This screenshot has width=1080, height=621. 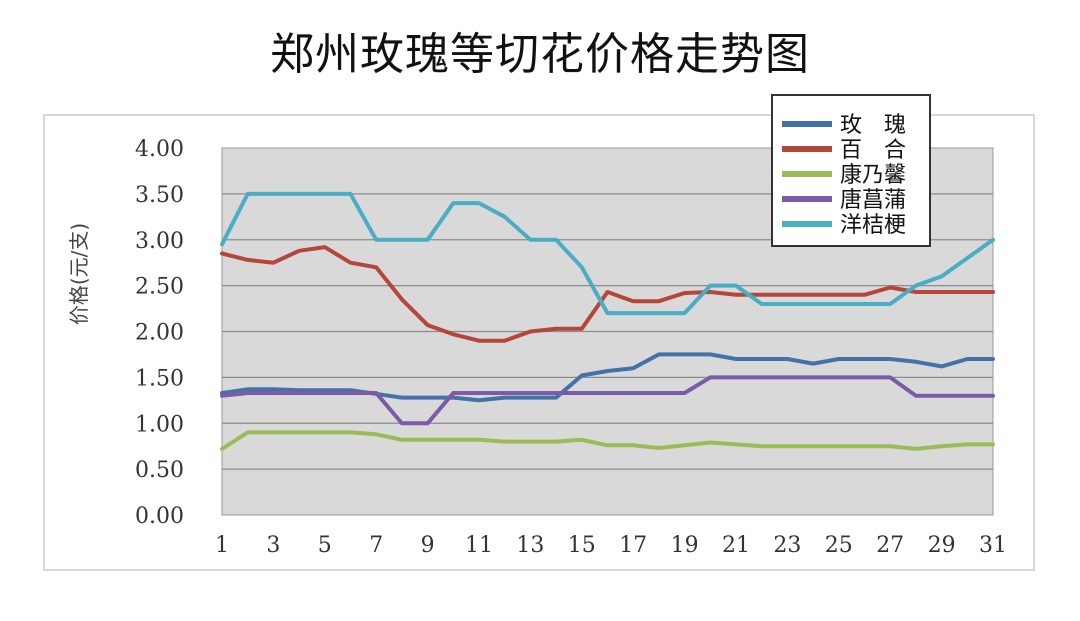 What do you see at coordinates (159, 195) in the screenshot?
I see `y-tick-label: 3.50` at bounding box center [159, 195].